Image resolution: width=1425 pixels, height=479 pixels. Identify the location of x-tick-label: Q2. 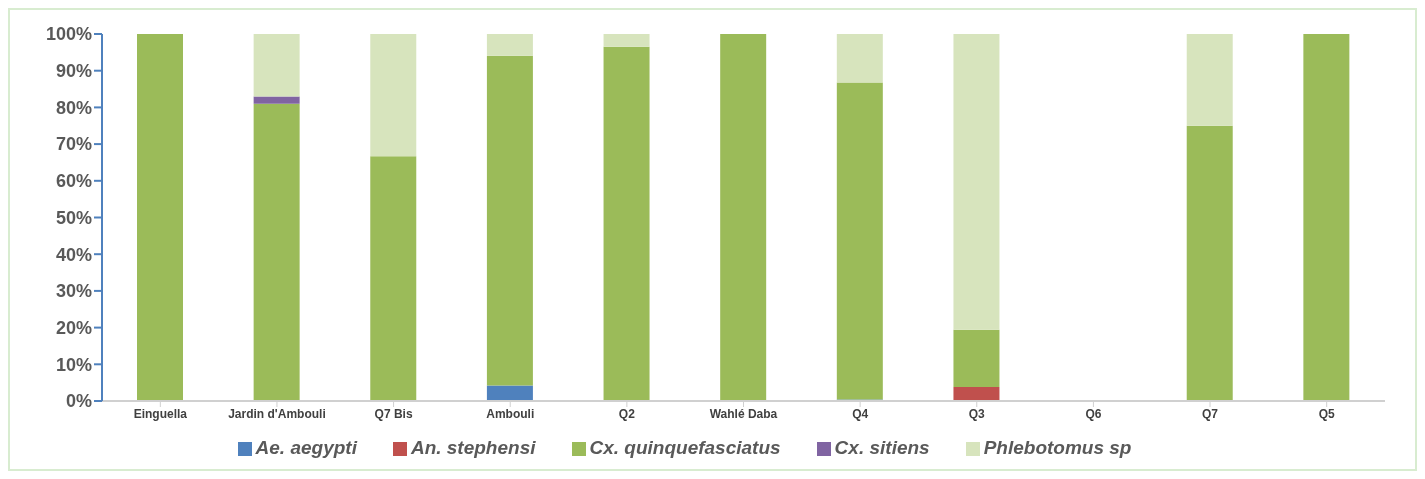
(627, 413).